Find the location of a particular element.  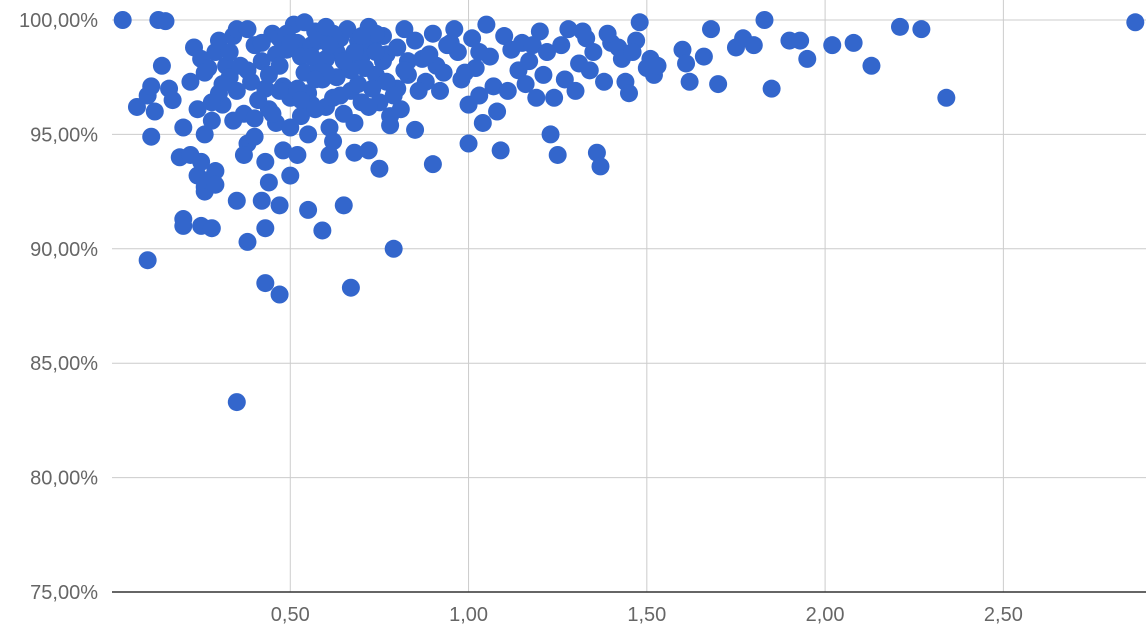

x-tick-label: 0,50 is located at coordinates (290, 615).